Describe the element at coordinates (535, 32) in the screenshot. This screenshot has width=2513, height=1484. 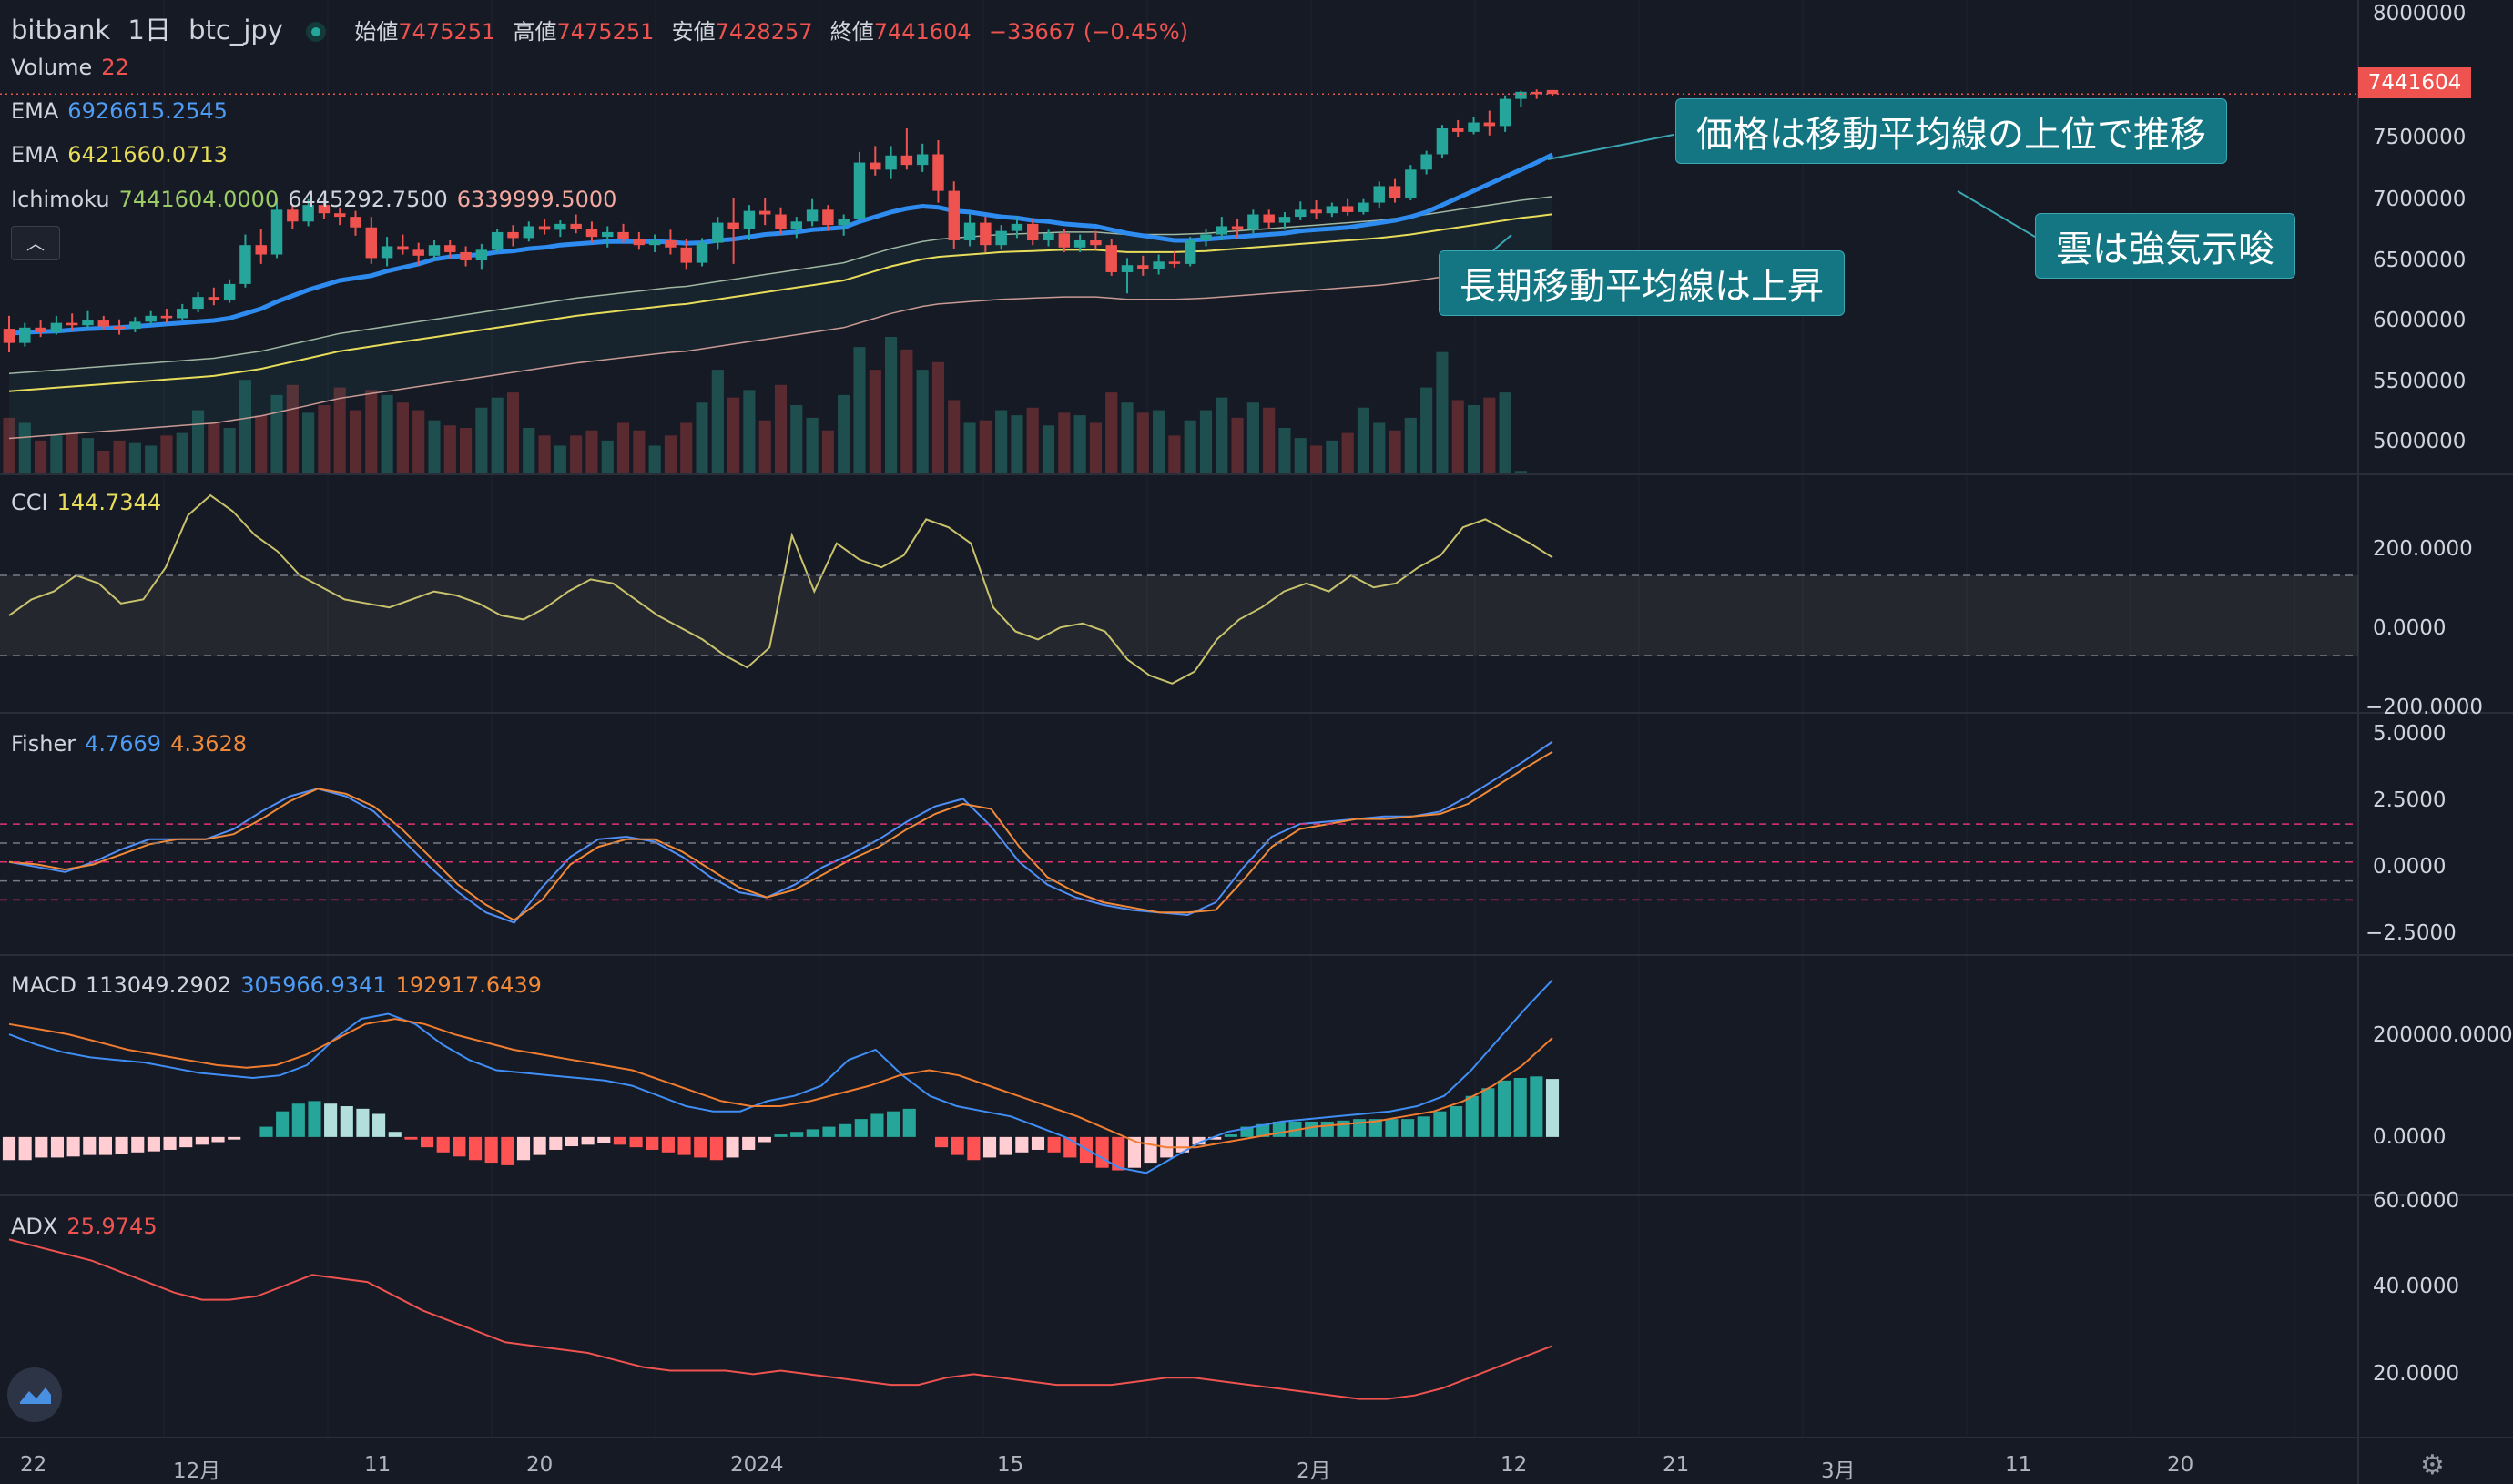
I see `high-label: 高値` at that location.